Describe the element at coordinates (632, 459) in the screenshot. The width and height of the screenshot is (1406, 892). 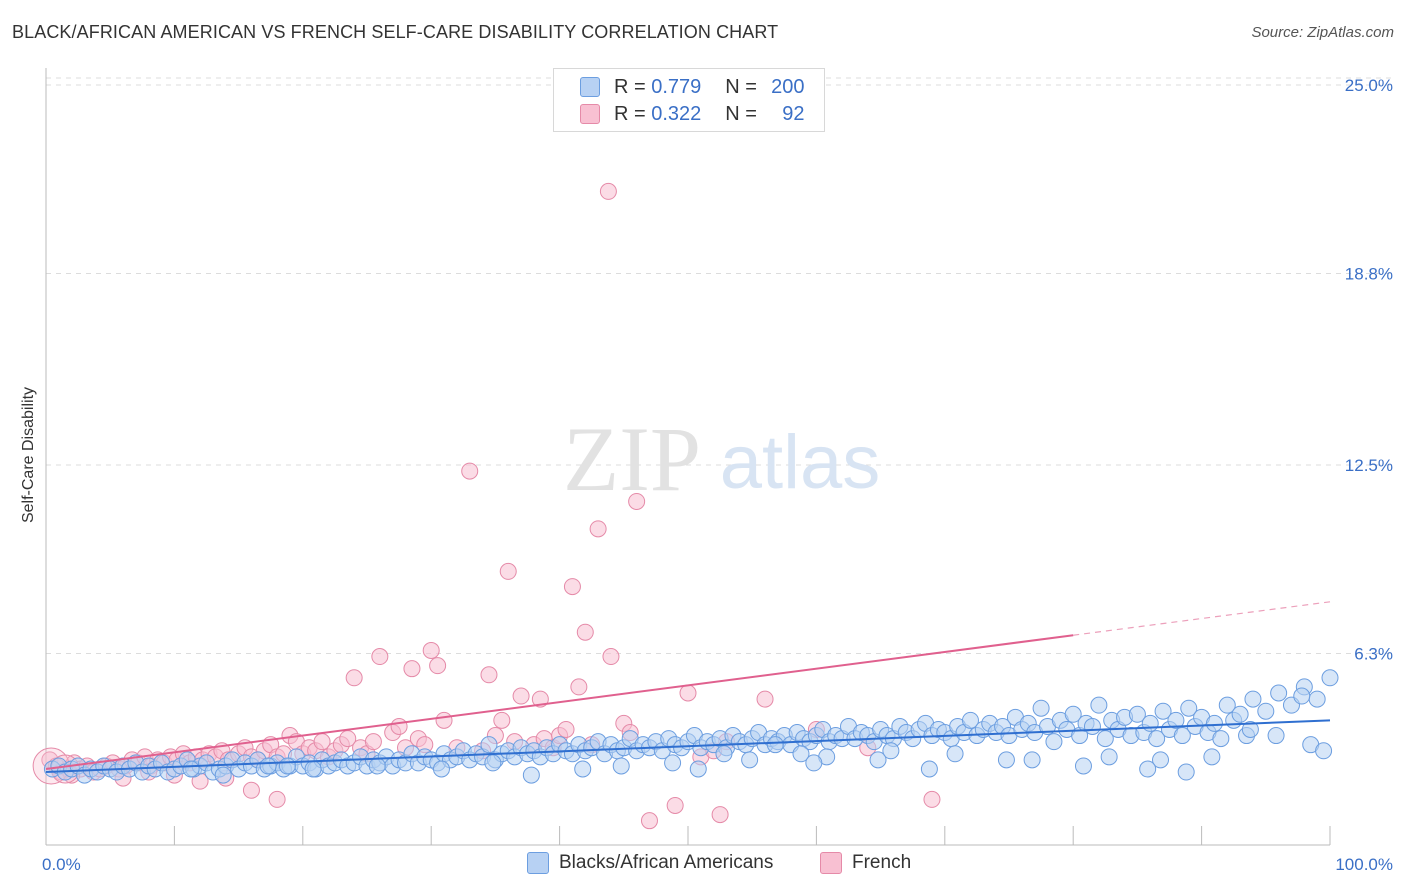
I see `watermark-zip: ZIP` at that location.